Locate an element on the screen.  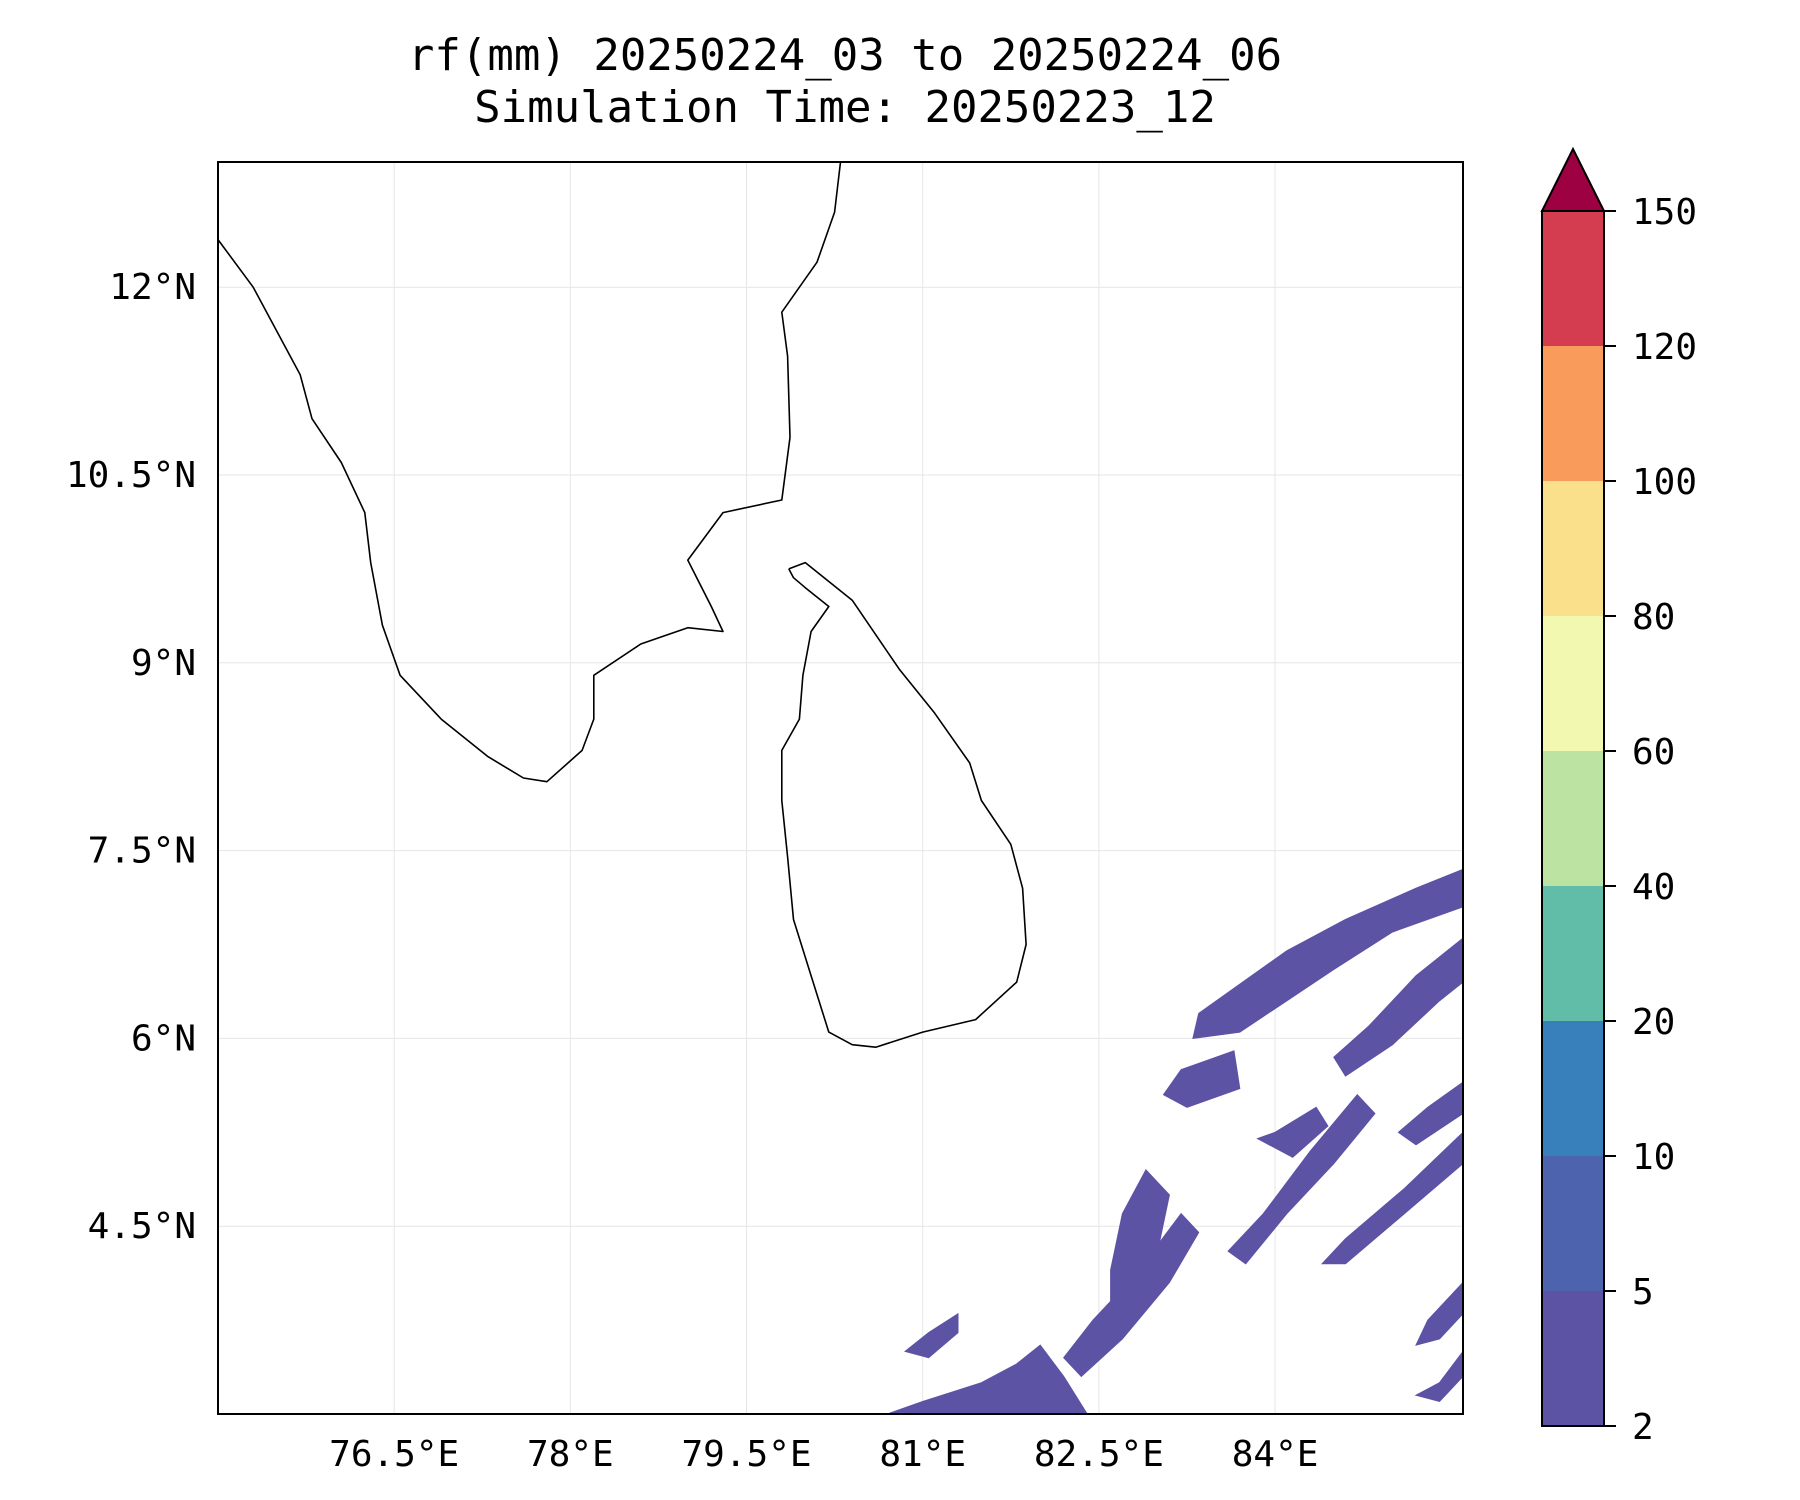
colorbar-label: 2 is located at coordinates (1643, 1427).